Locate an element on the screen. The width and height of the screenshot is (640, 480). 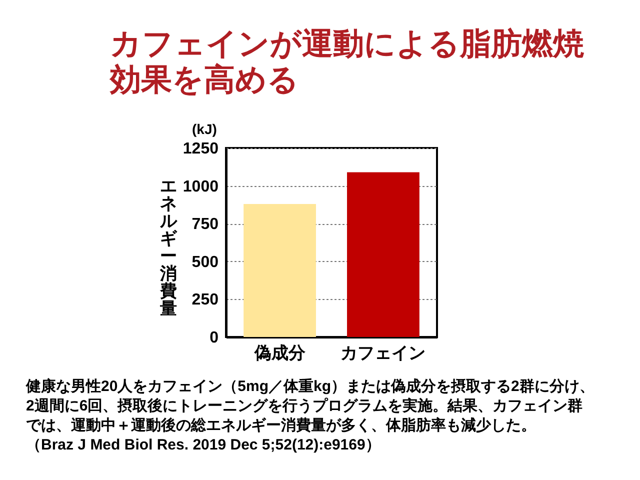
y-tick-label: 0 is located at coordinates (214, 338).